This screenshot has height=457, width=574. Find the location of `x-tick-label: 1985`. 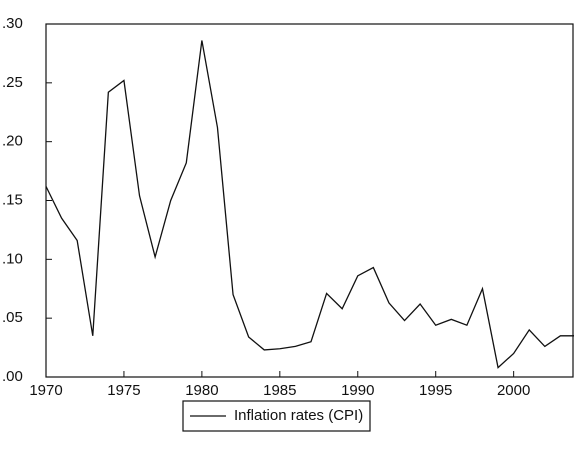

x-tick-label: 1985 is located at coordinates (279, 390).